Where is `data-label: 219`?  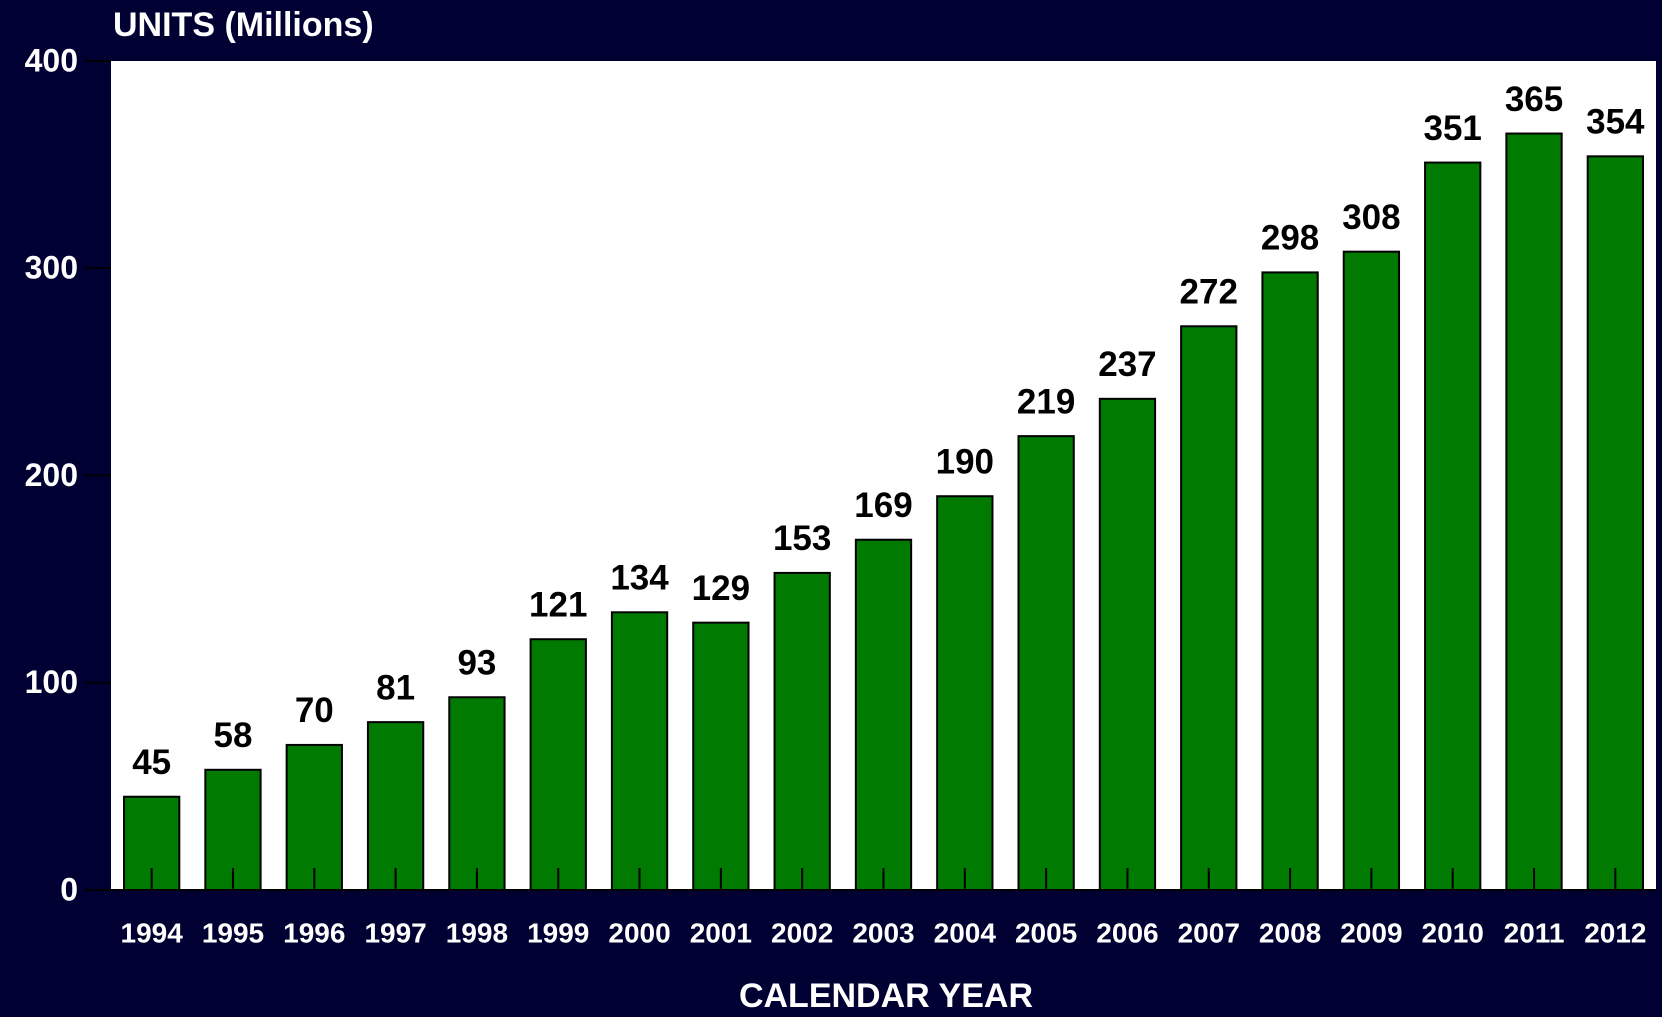
data-label: 219 is located at coordinates (1046, 401).